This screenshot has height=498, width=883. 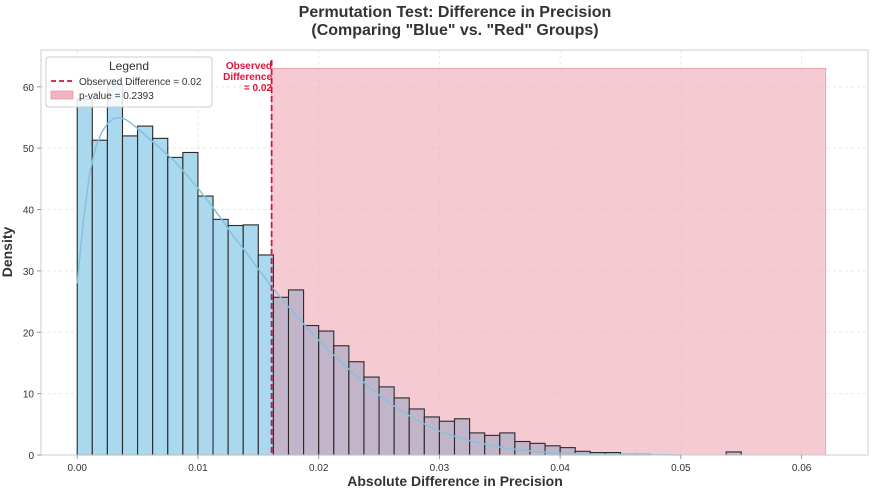 What do you see at coordinates (455, 481) in the screenshot?
I see `x-axis-label: Absolute Difference in Precision` at bounding box center [455, 481].